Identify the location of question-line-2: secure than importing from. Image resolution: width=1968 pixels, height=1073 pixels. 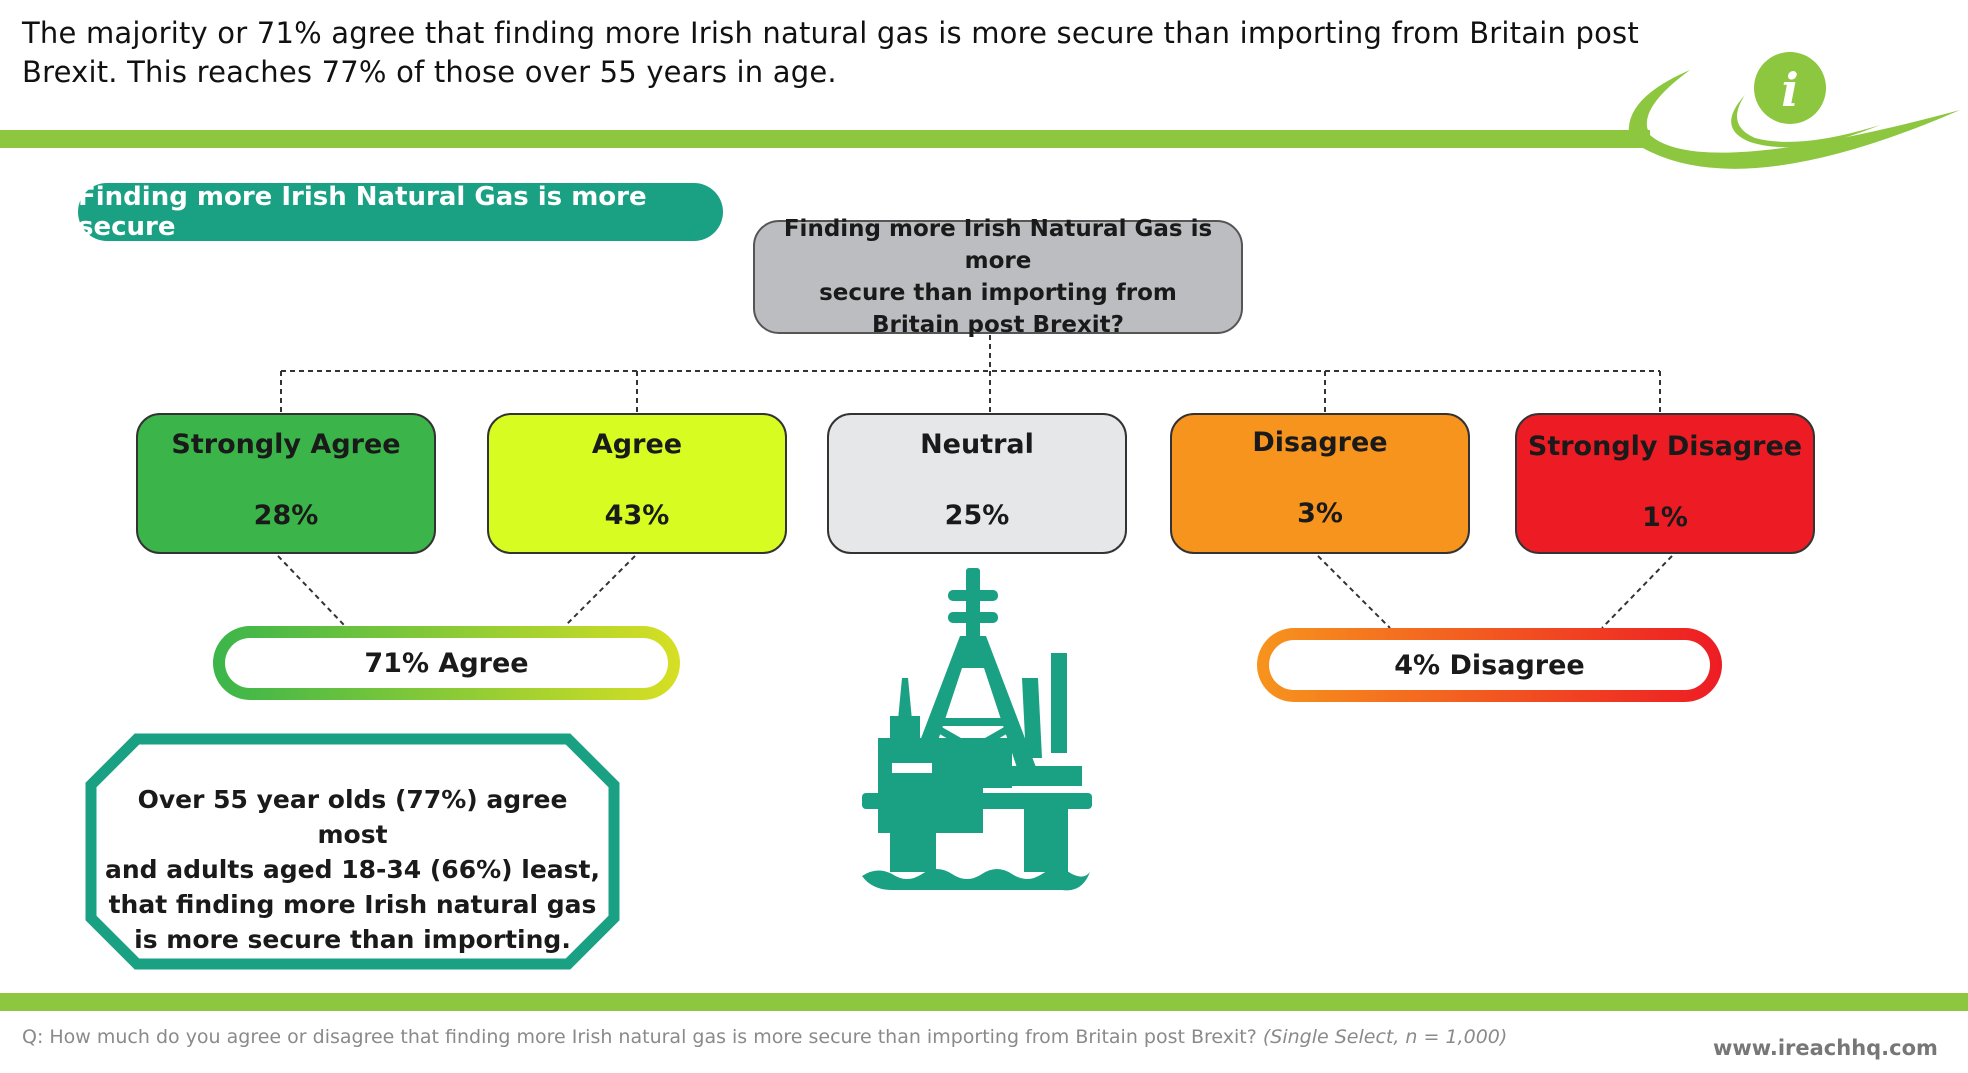
(998, 293).